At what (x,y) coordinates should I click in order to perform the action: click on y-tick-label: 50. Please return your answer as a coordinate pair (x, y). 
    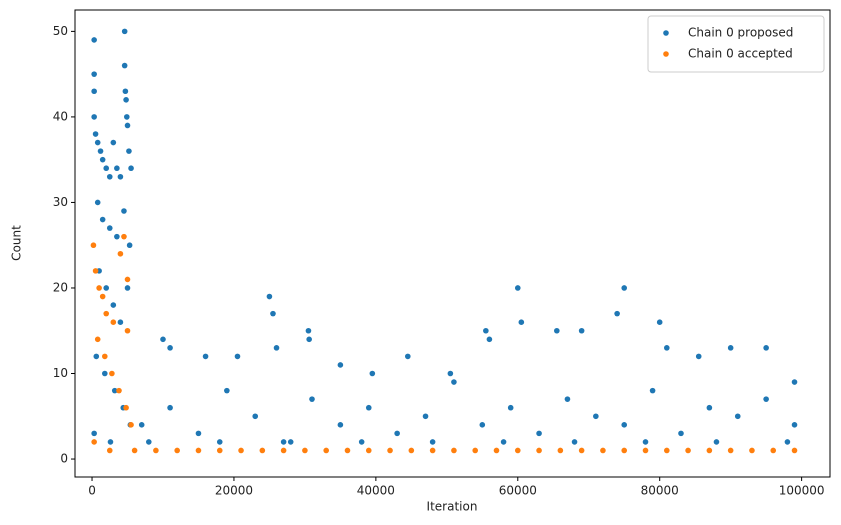
    Looking at the image, I should click on (60, 31).